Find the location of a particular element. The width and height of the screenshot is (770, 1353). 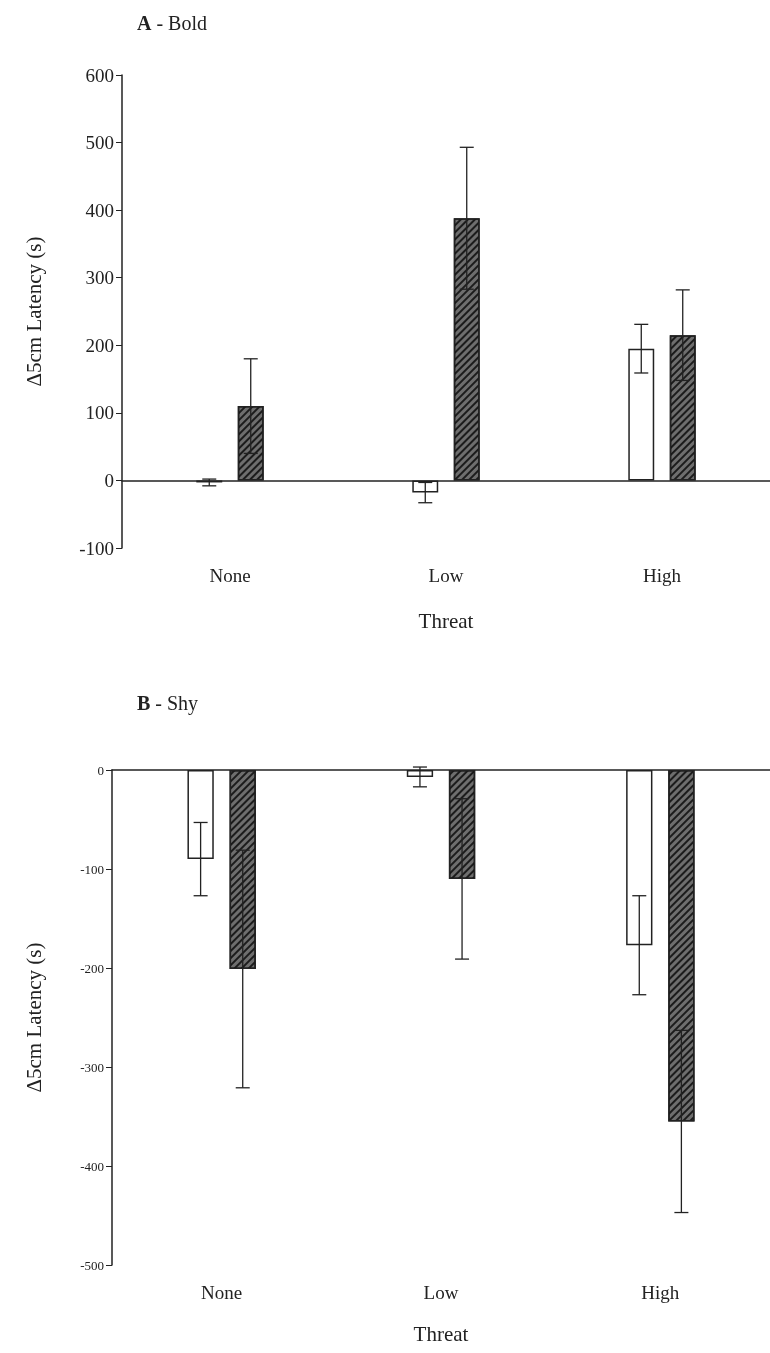

y-tick-label: 200 is located at coordinates (99, 345).